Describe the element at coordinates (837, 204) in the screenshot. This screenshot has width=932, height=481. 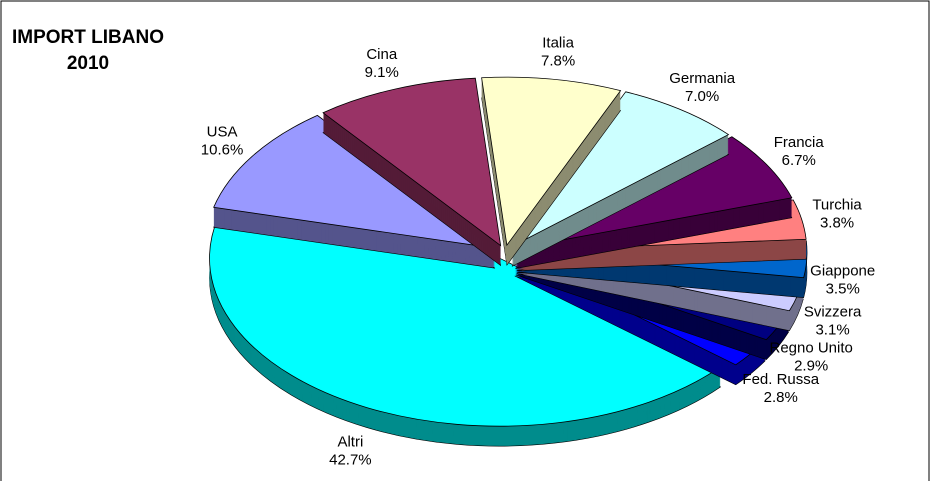
I see `slice-label: Turchia` at that location.